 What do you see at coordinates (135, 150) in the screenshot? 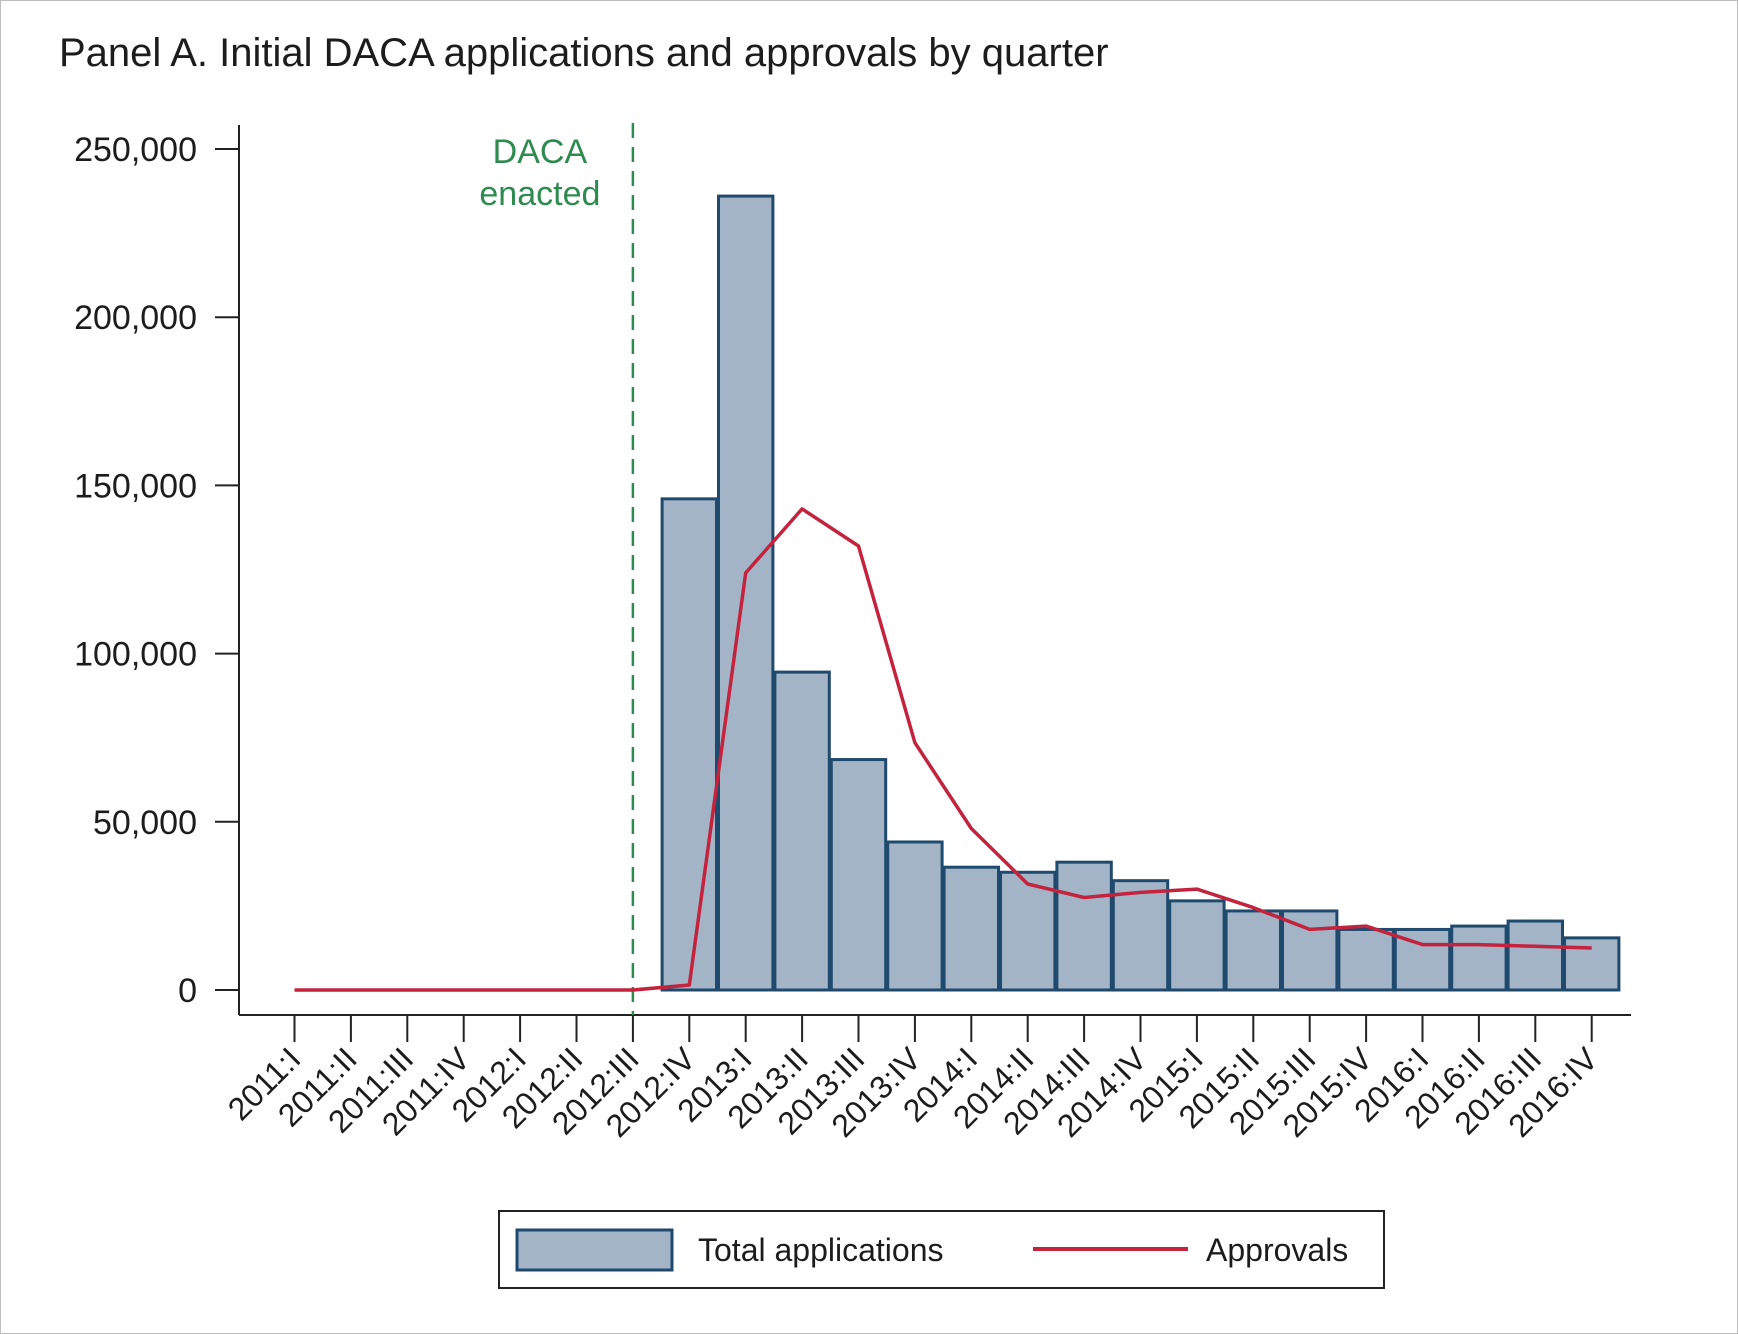
I see `y-tick-label: 250,000` at bounding box center [135, 150].